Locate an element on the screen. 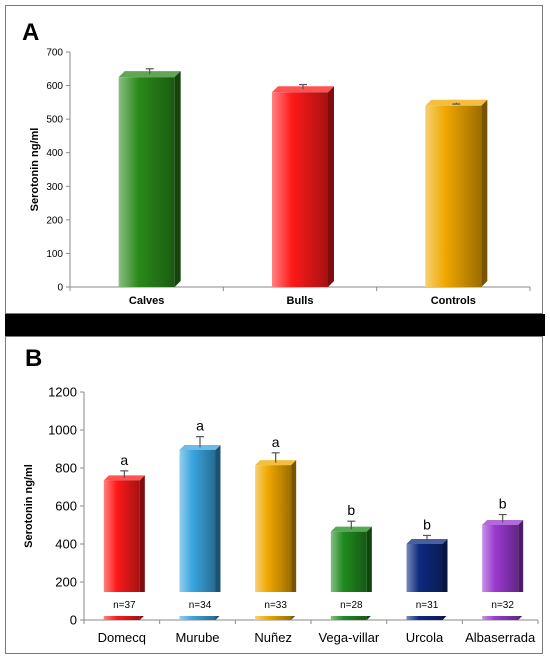  bar-group: a n=34 is located at coordinates (200, 519).